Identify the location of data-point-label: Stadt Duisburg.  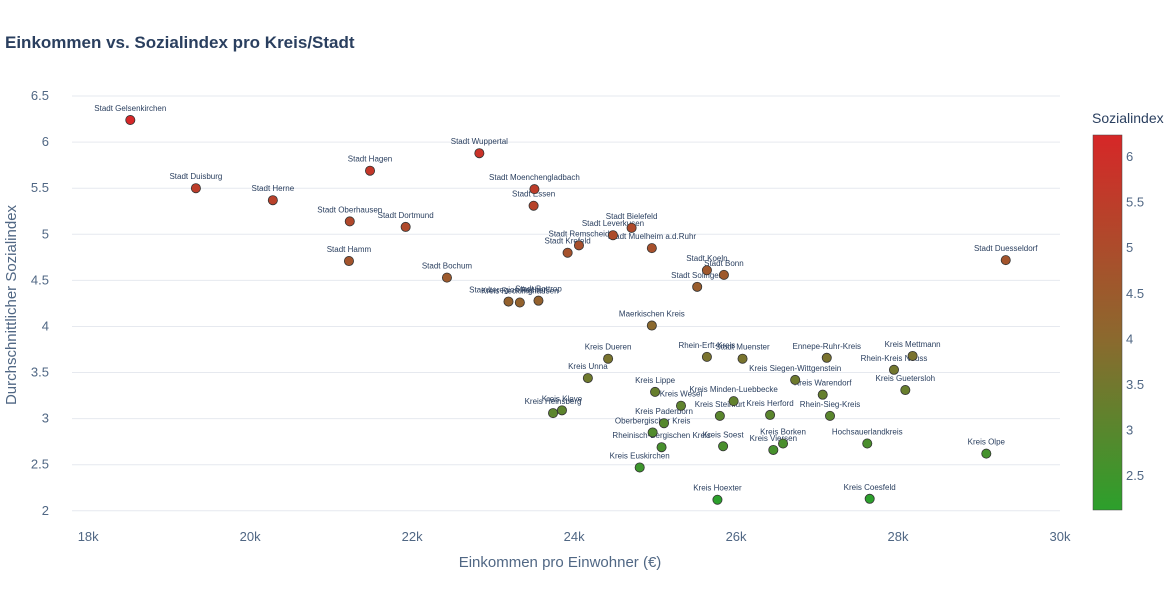
(195, 176).